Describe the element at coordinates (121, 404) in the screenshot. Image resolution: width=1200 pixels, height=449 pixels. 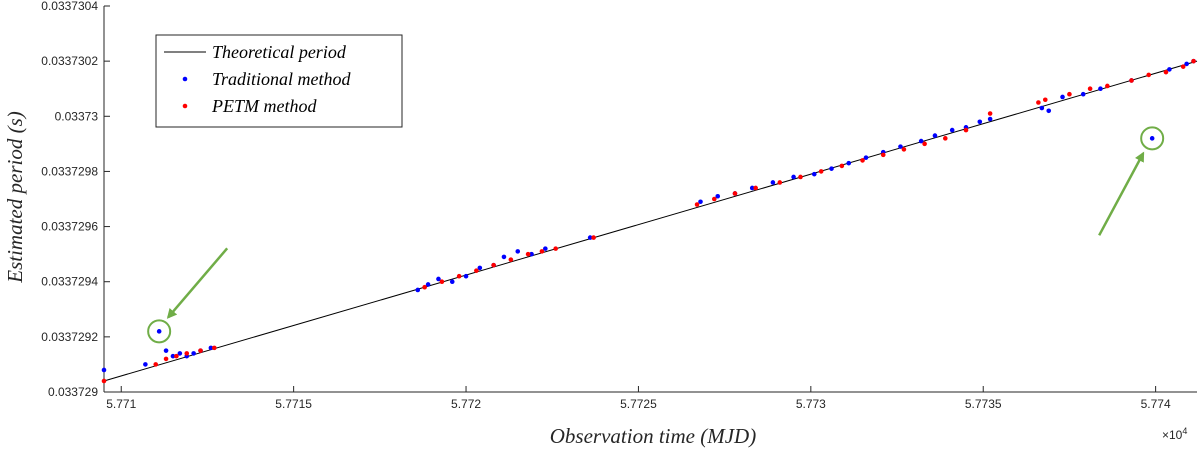
I see `x-tick-label: 5.771` at that location.